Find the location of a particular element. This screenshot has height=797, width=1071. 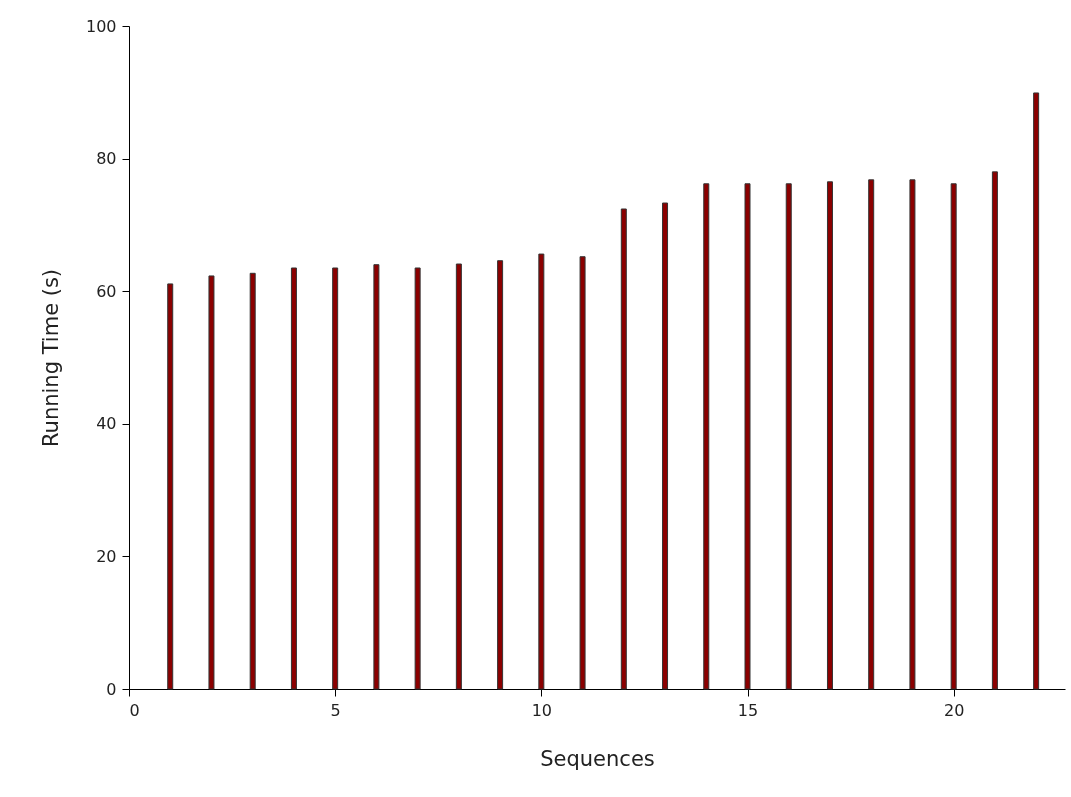

x-tick-label: 0 is located at coordinates (134, 710).